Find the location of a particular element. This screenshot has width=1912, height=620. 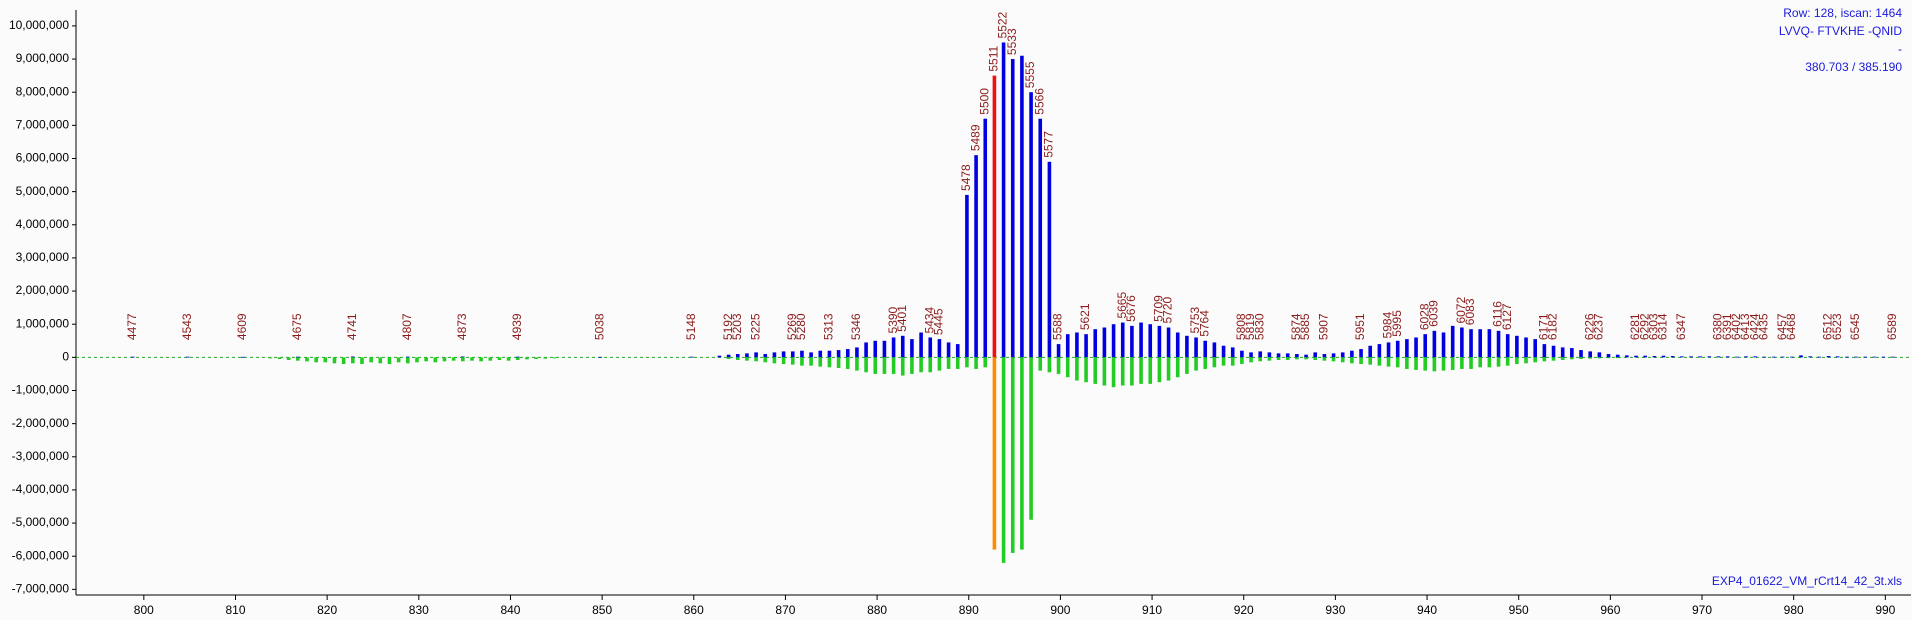

peak-label: 5346 is located at coordinates (856, 326).